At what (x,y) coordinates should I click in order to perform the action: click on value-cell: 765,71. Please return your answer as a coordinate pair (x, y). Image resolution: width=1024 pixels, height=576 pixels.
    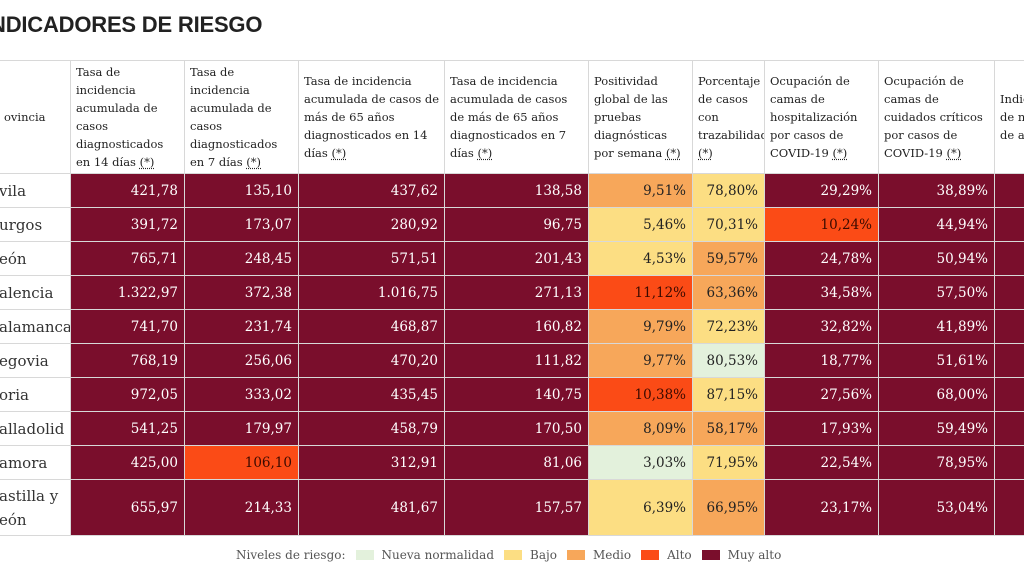
    Looking at the image, I should click on (127, 258).